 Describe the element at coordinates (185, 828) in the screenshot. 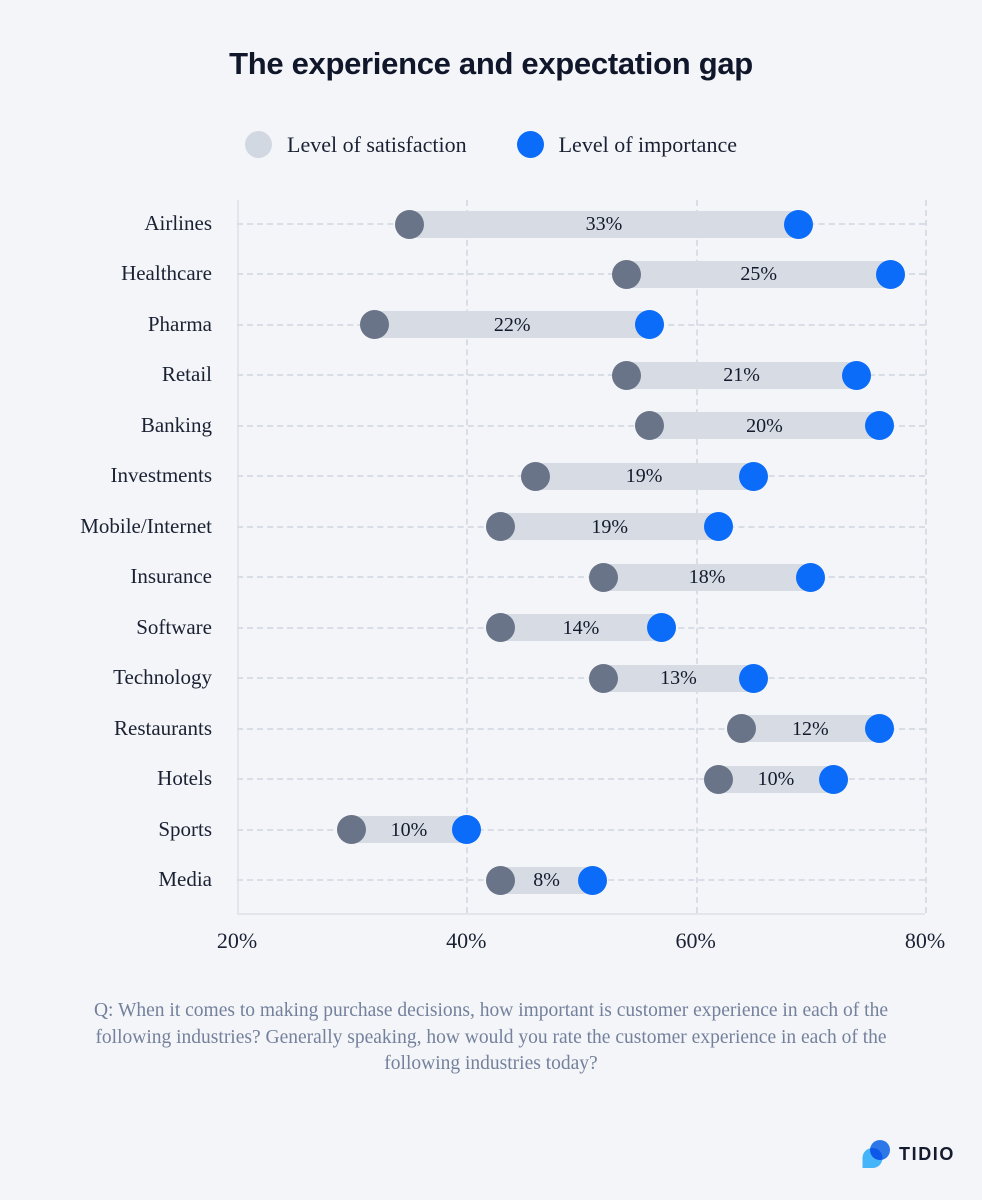

I see `category-label: Sports` at that location.